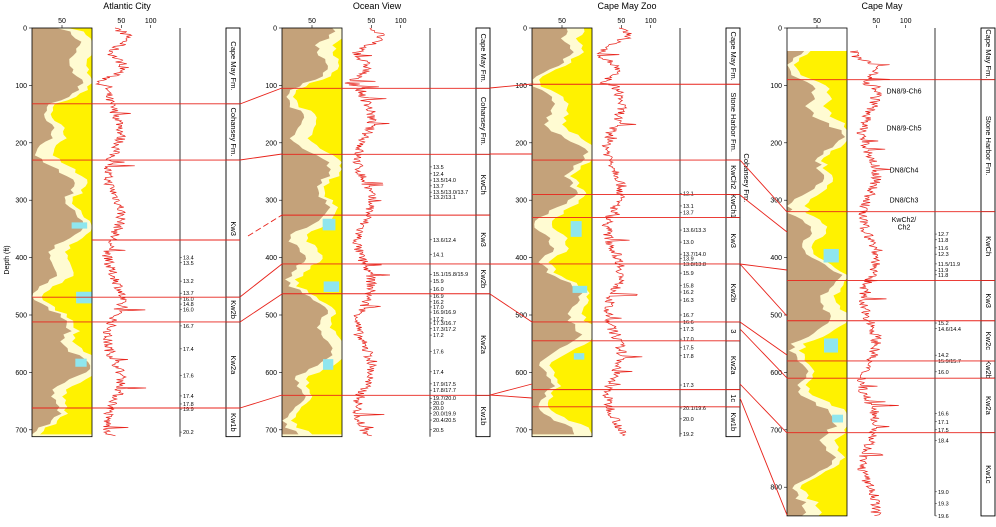  I want to click on age-label: 17.8, so click(188, 405).